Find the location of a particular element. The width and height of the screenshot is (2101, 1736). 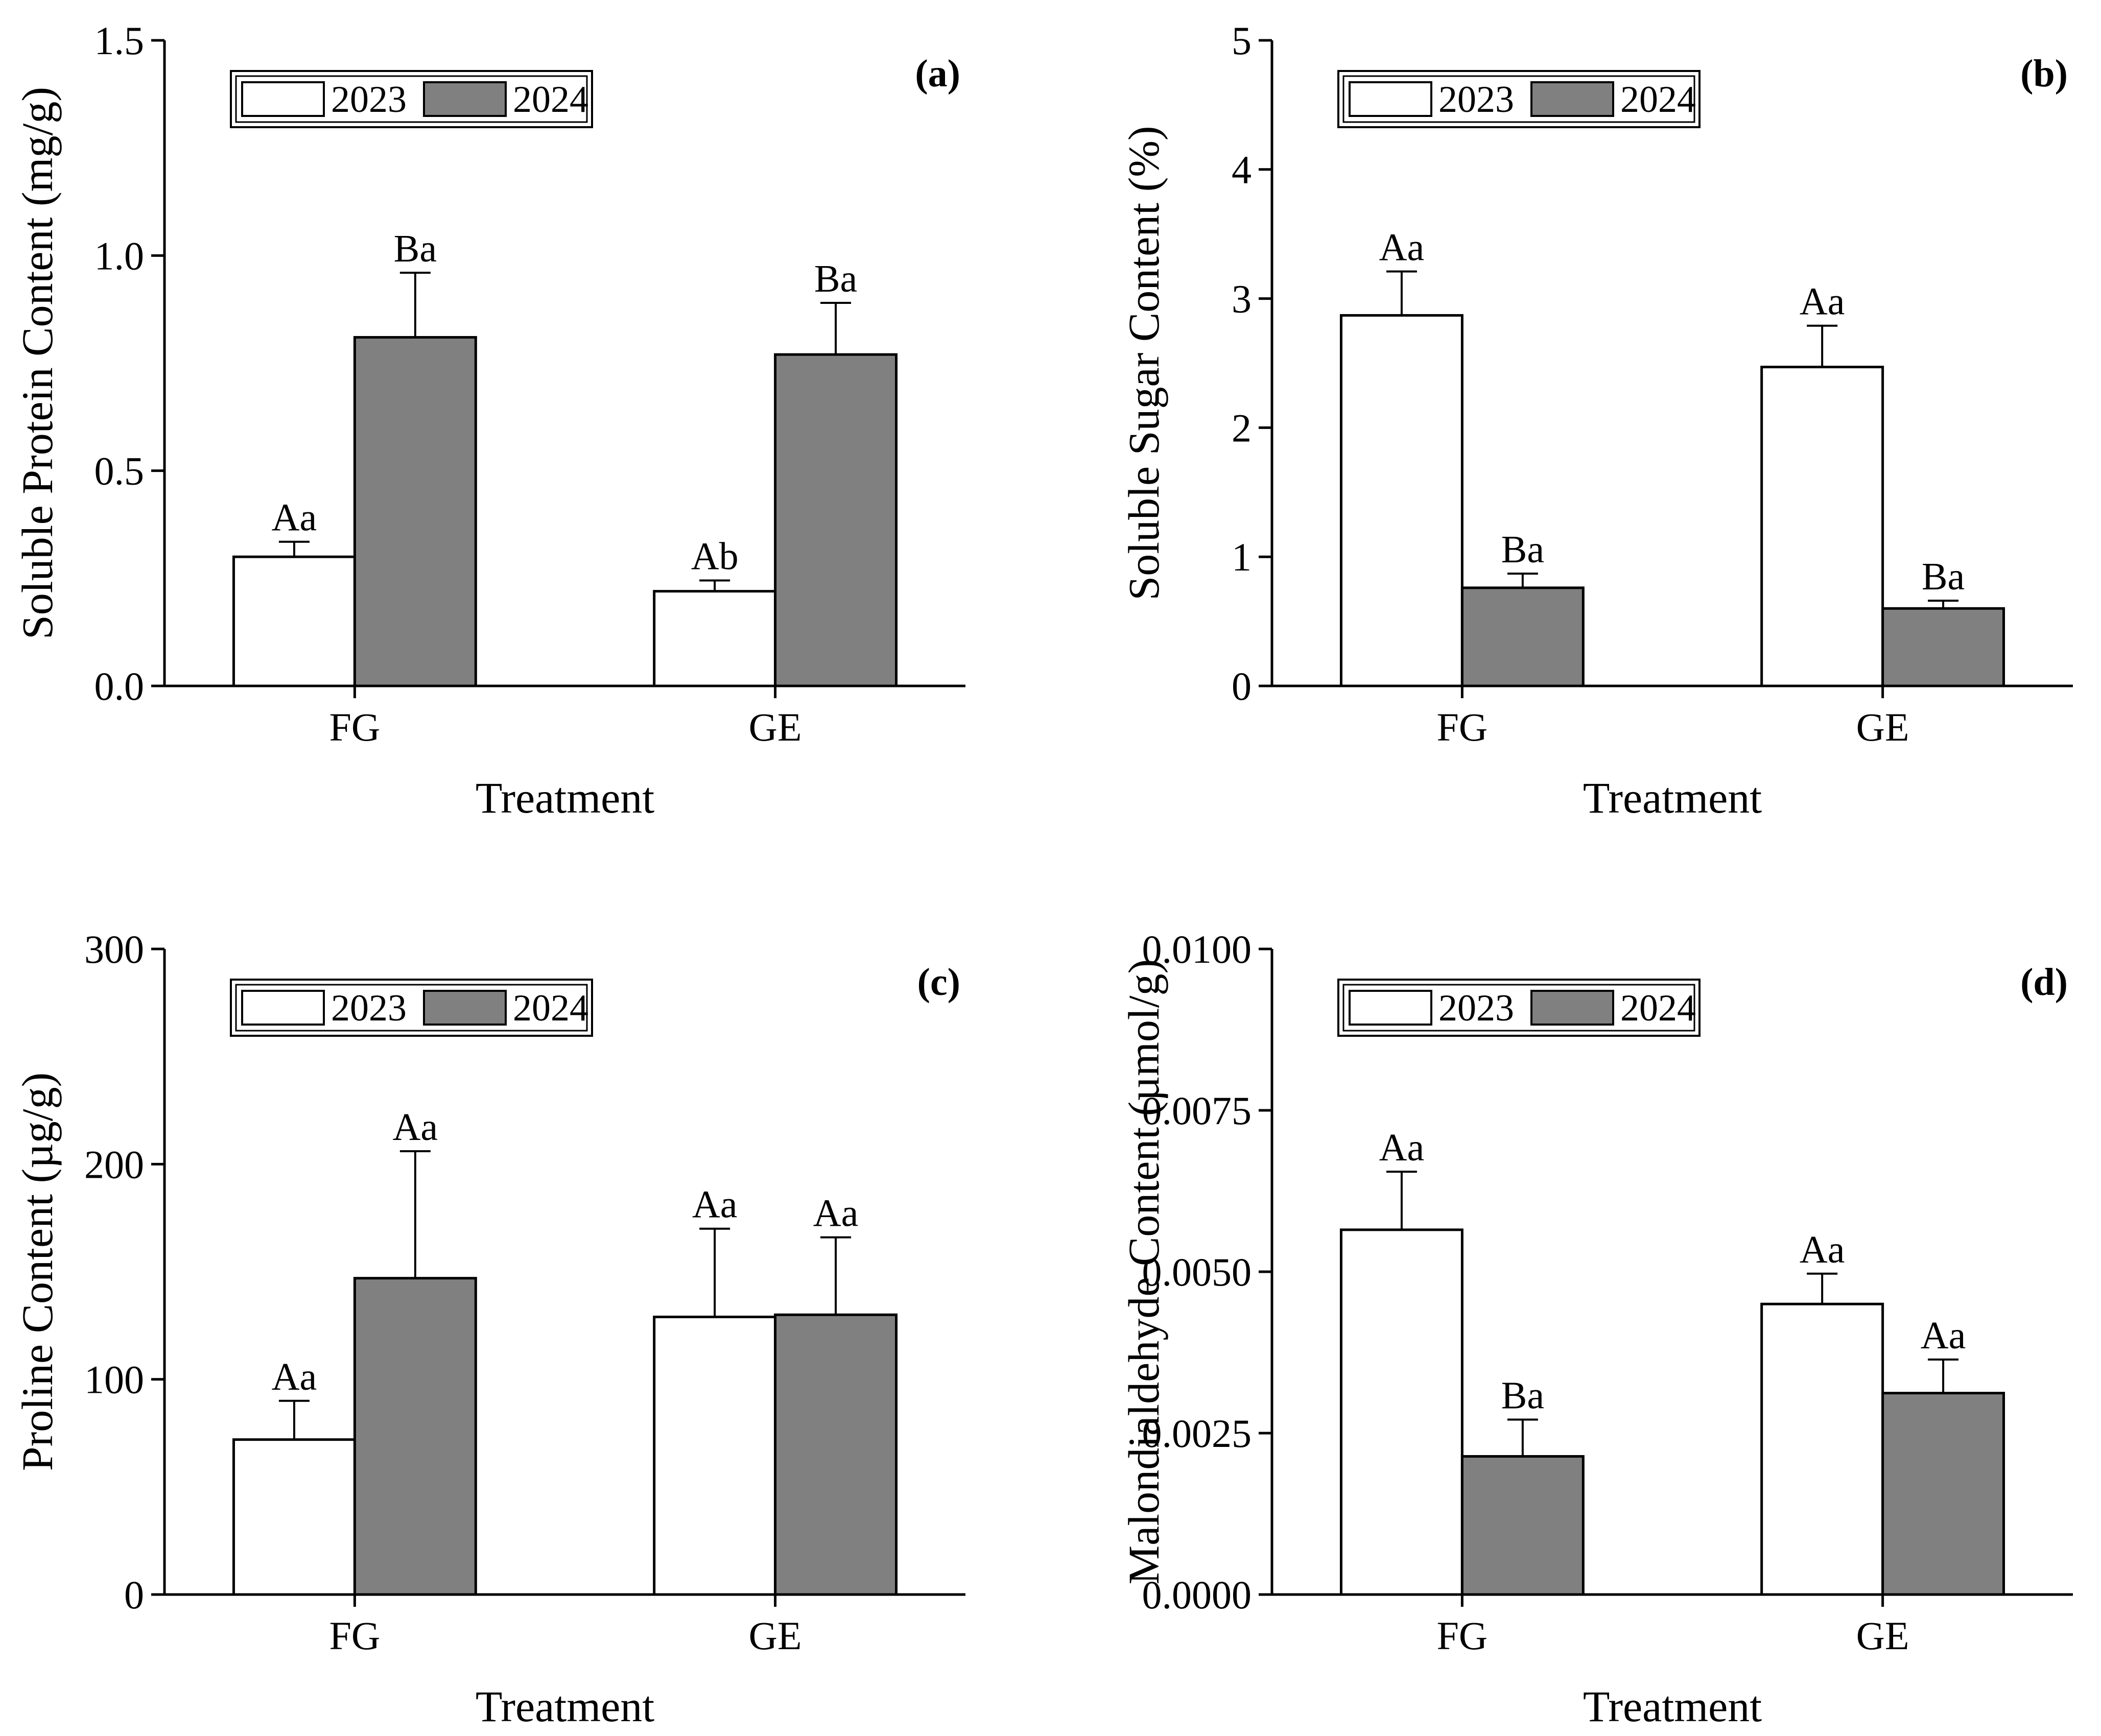

panel-label: (b) is located at coordinates (2044, 73).